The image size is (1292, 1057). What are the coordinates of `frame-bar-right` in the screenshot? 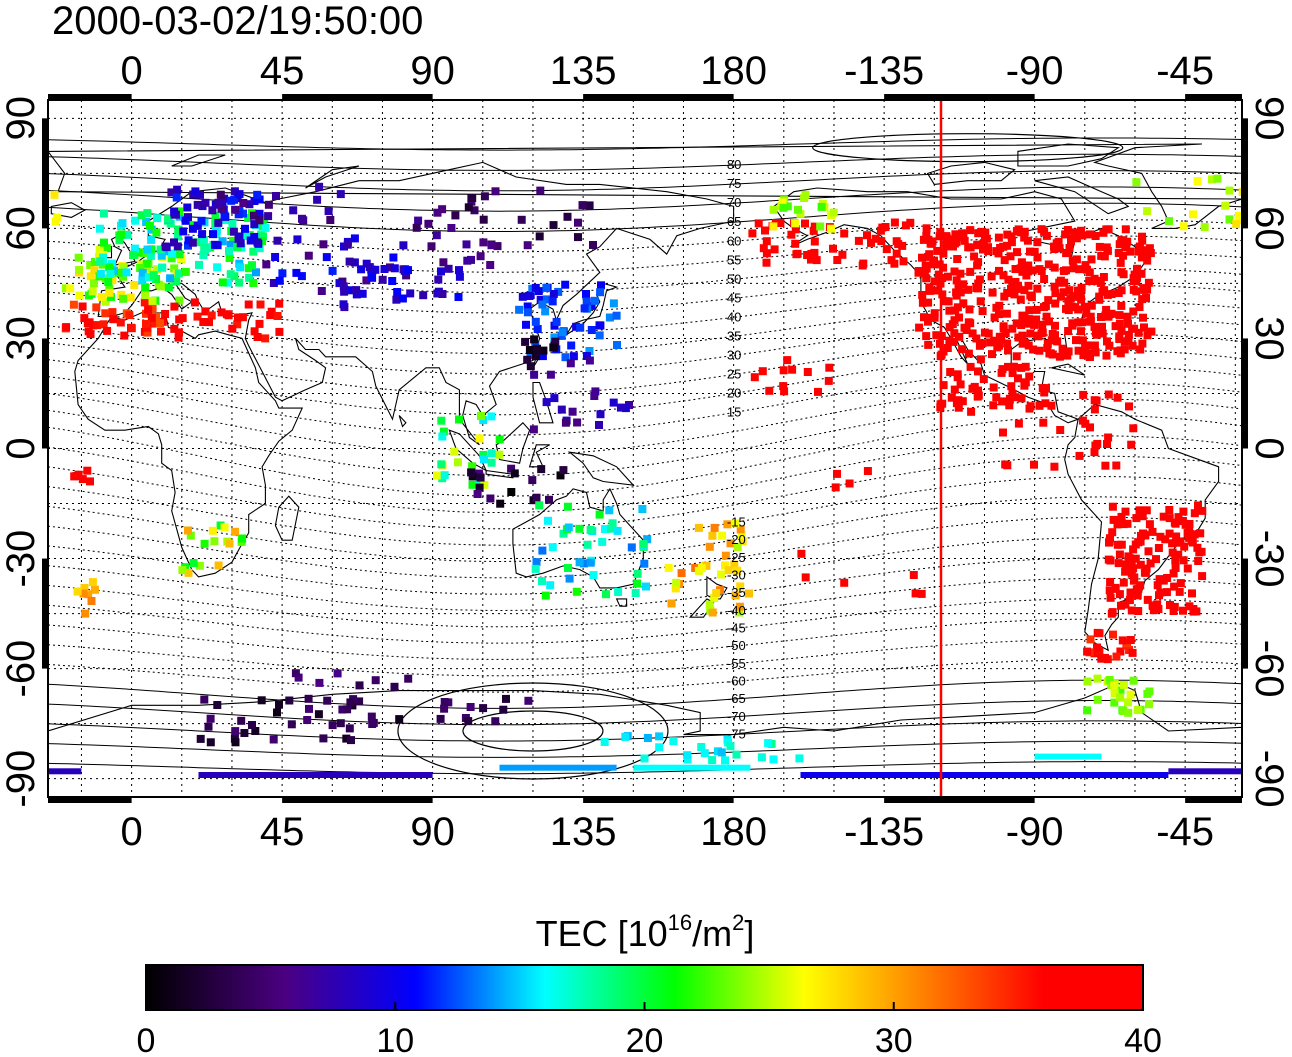 It's located at (1245, 173).